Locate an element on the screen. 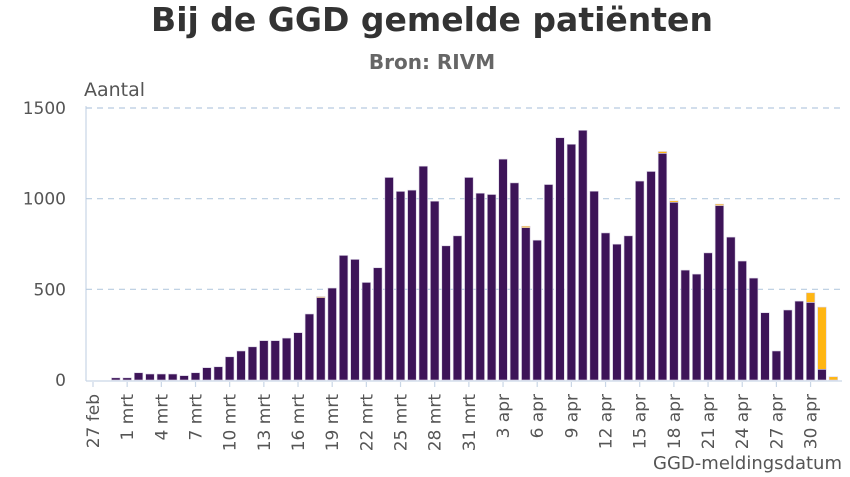  x-tick-label: 12 apr is located at coordinates (607, 421).